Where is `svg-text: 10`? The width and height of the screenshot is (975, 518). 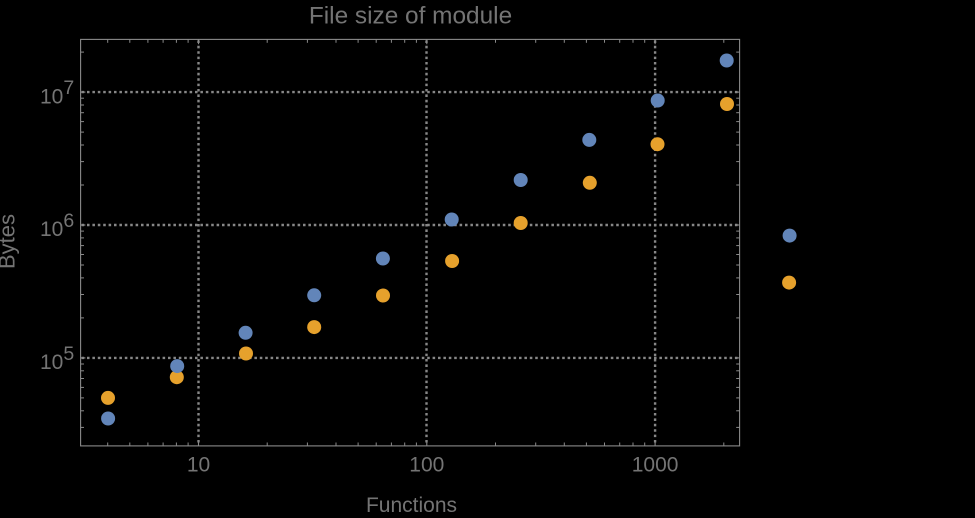 svg-text: 10 is located at coordinates (198, 465).